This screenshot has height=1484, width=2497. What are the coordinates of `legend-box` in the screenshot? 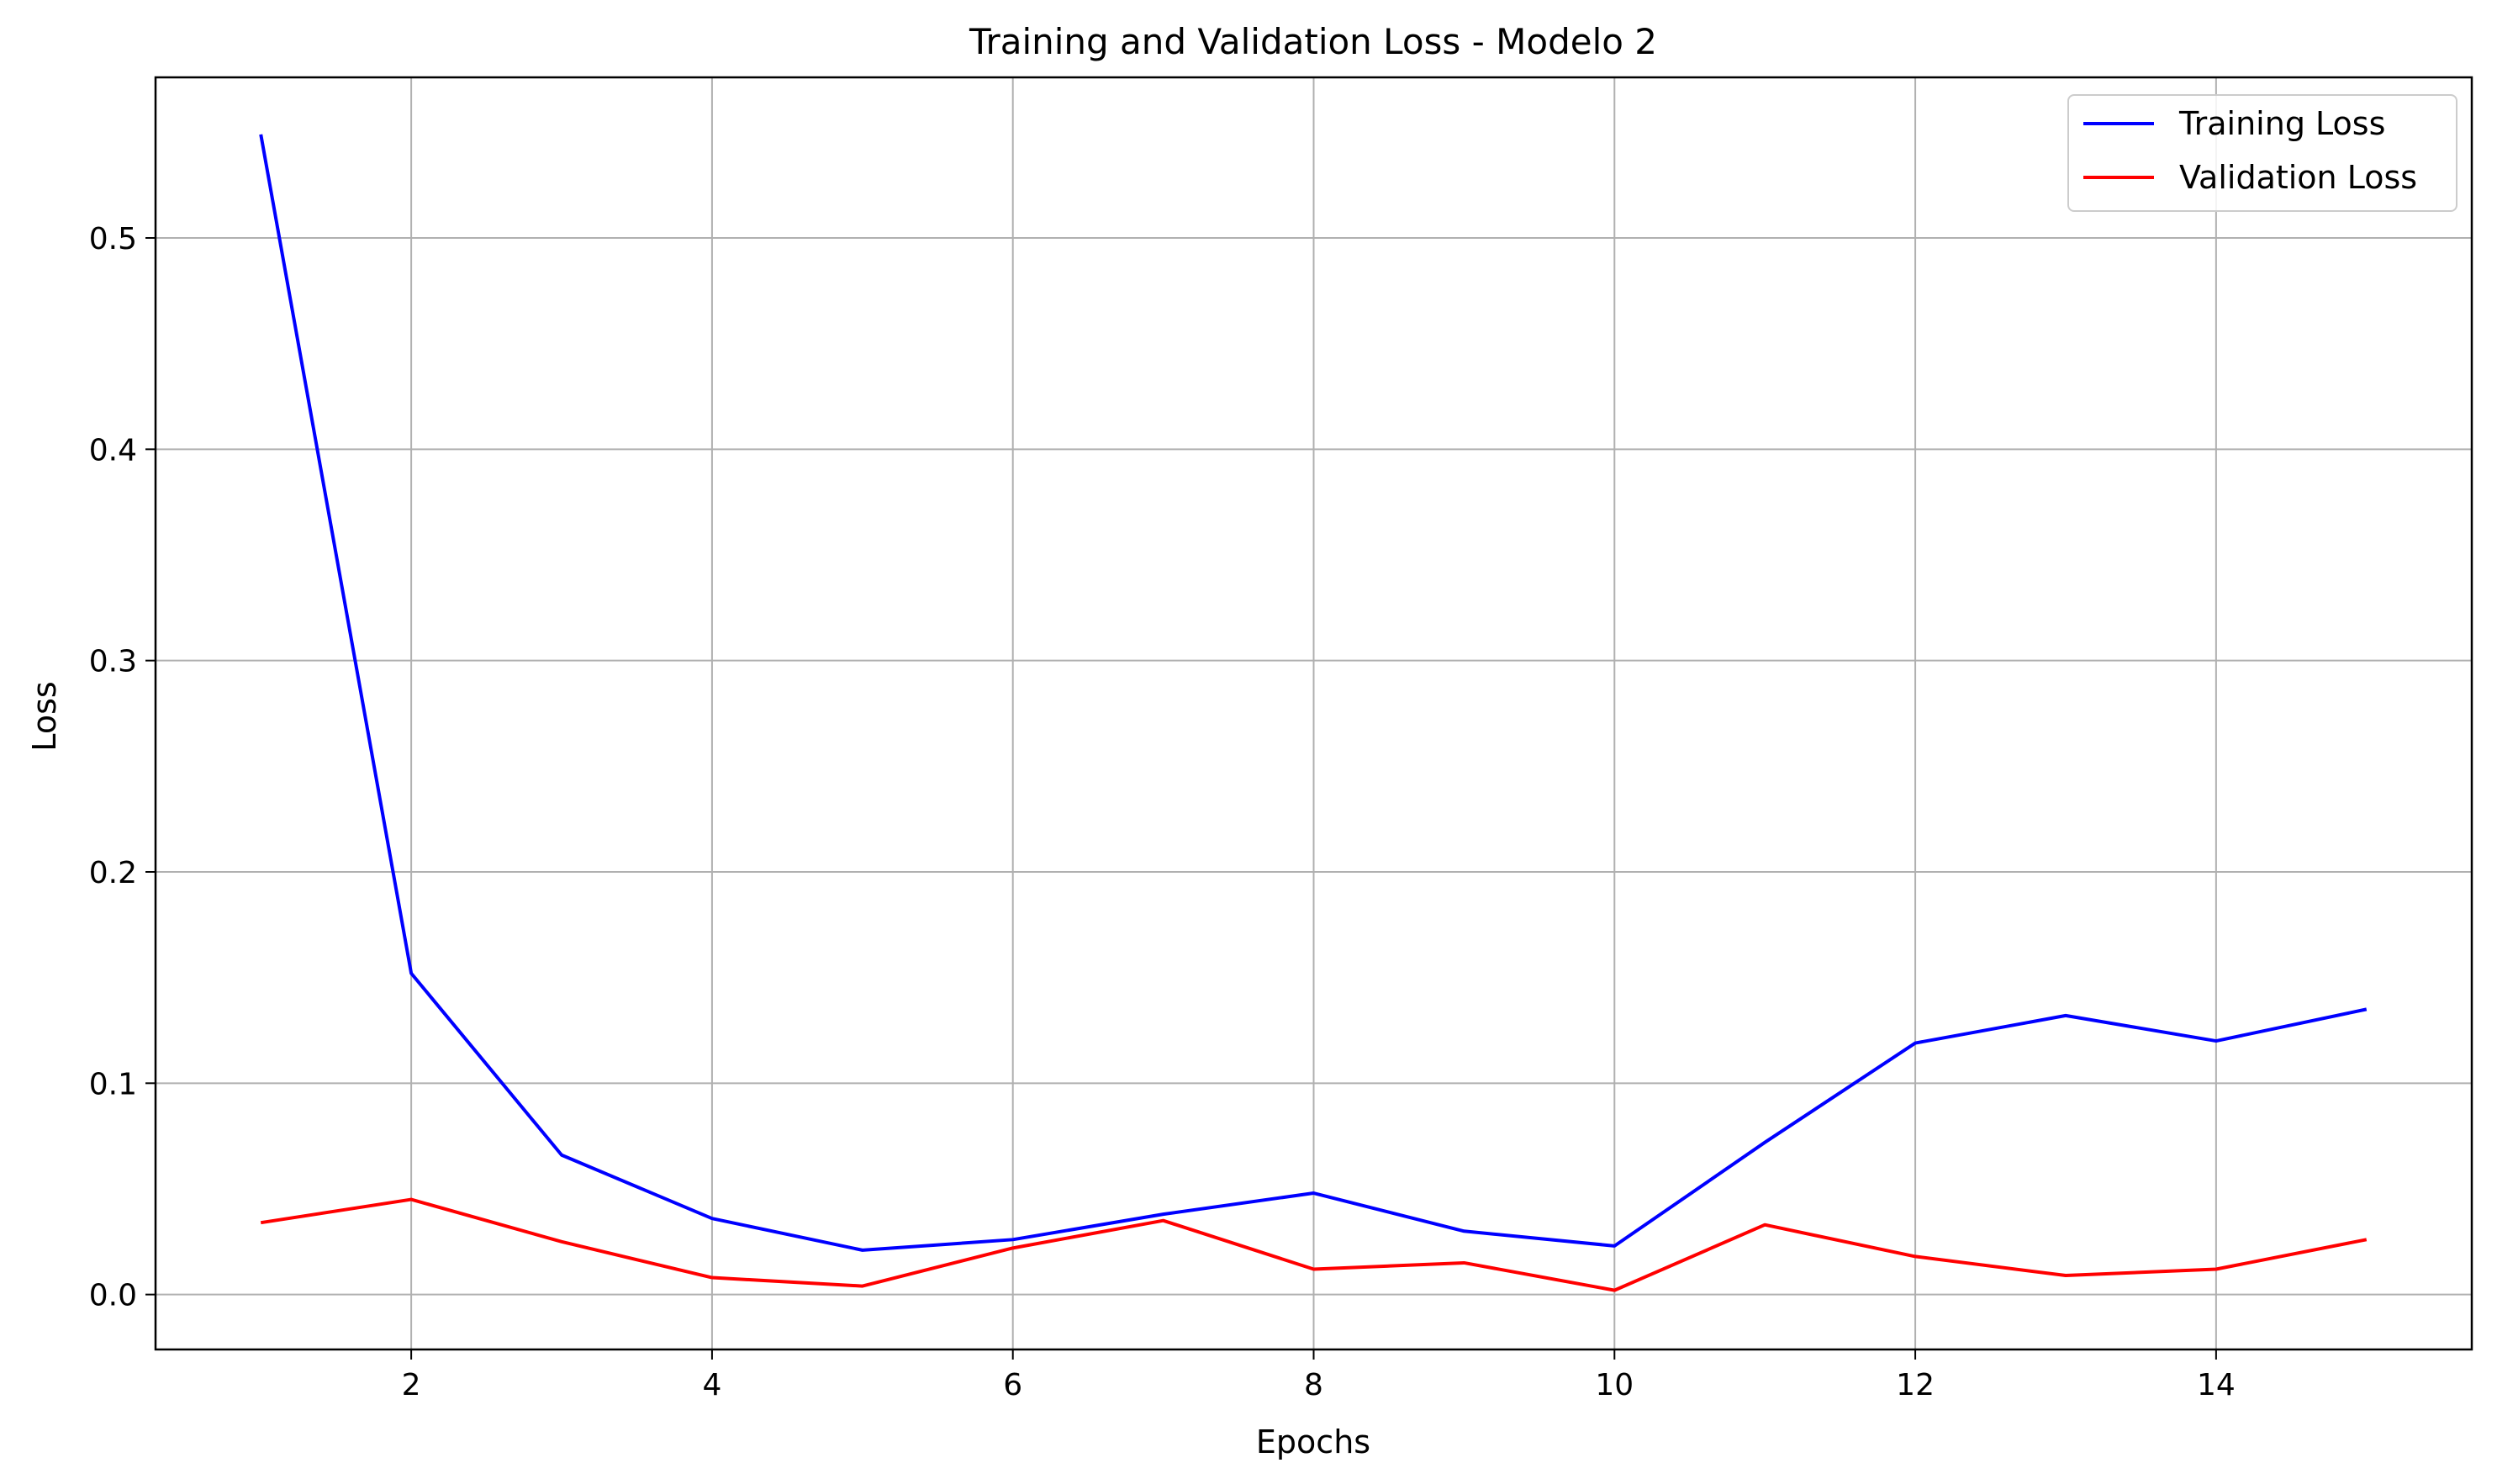 It's located at (2262, 153).